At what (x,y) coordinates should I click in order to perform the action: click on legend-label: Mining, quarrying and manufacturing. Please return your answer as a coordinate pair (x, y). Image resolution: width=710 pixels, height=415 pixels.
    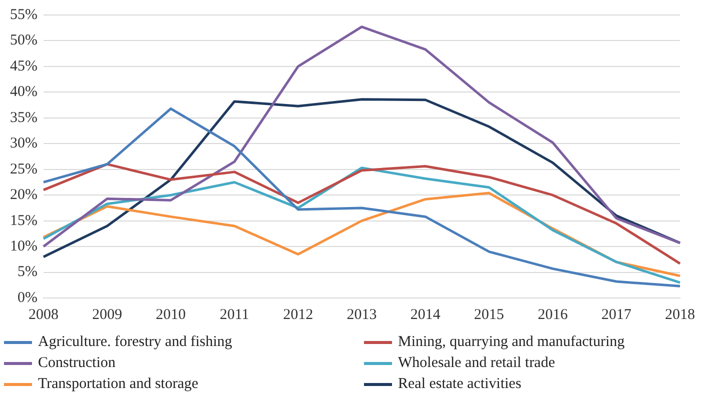
    Looking at the image, I should click on (511, 342).